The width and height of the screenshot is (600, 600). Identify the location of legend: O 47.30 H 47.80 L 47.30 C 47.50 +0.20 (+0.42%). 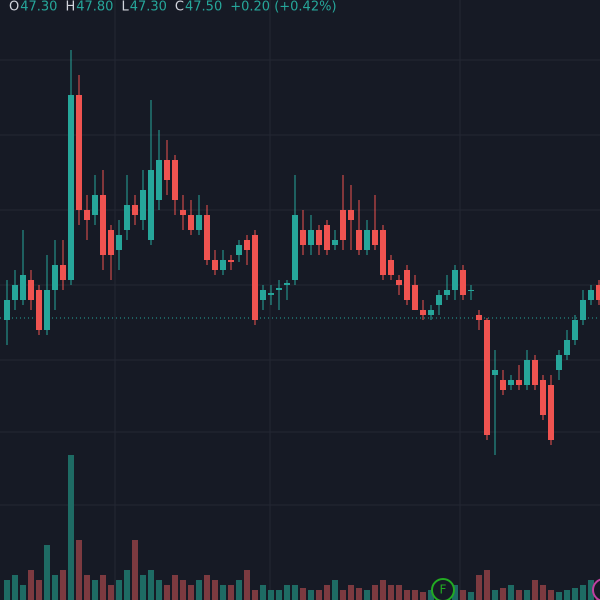
(173, 7).